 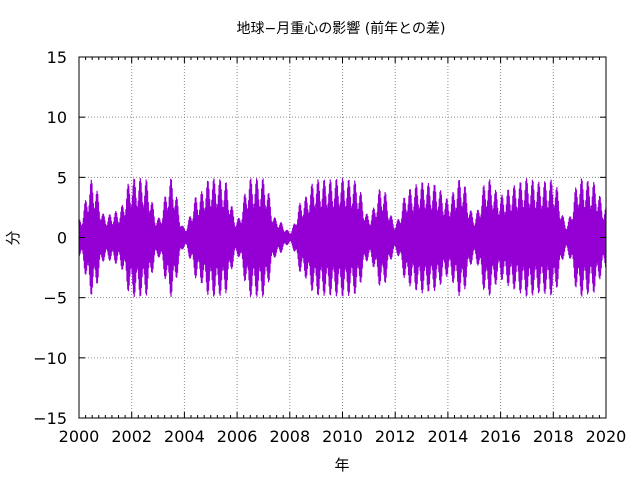 What do you see at coordinates (57, 57) in the screenshot?
I see `y-tick-label: 15` at bounding box center [57, 57].